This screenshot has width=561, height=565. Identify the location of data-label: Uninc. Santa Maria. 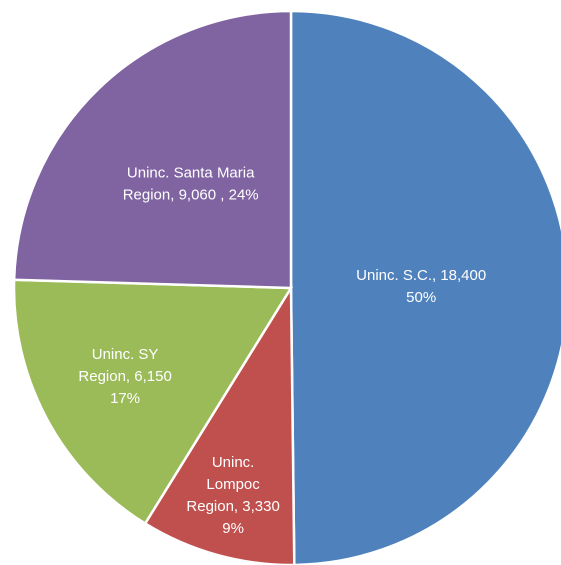
(191, 173).